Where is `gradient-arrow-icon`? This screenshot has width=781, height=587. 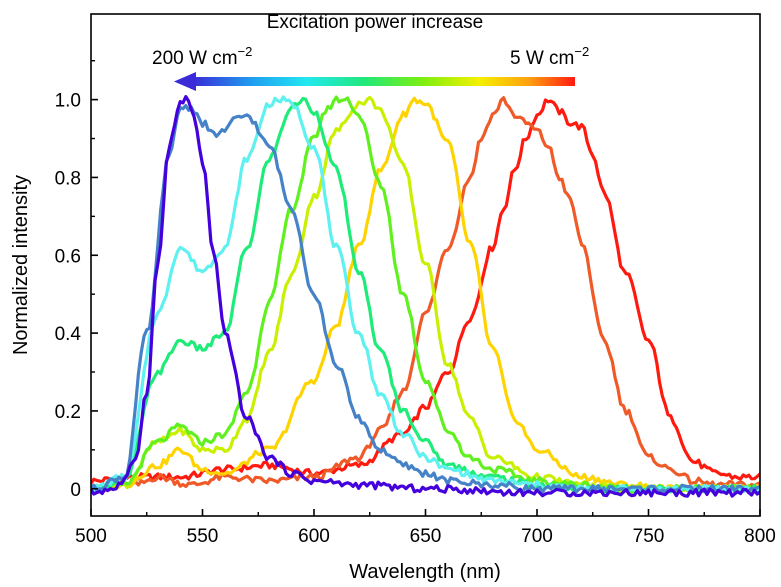 gradient-arrow-icon is located at coordinates (374, 81).